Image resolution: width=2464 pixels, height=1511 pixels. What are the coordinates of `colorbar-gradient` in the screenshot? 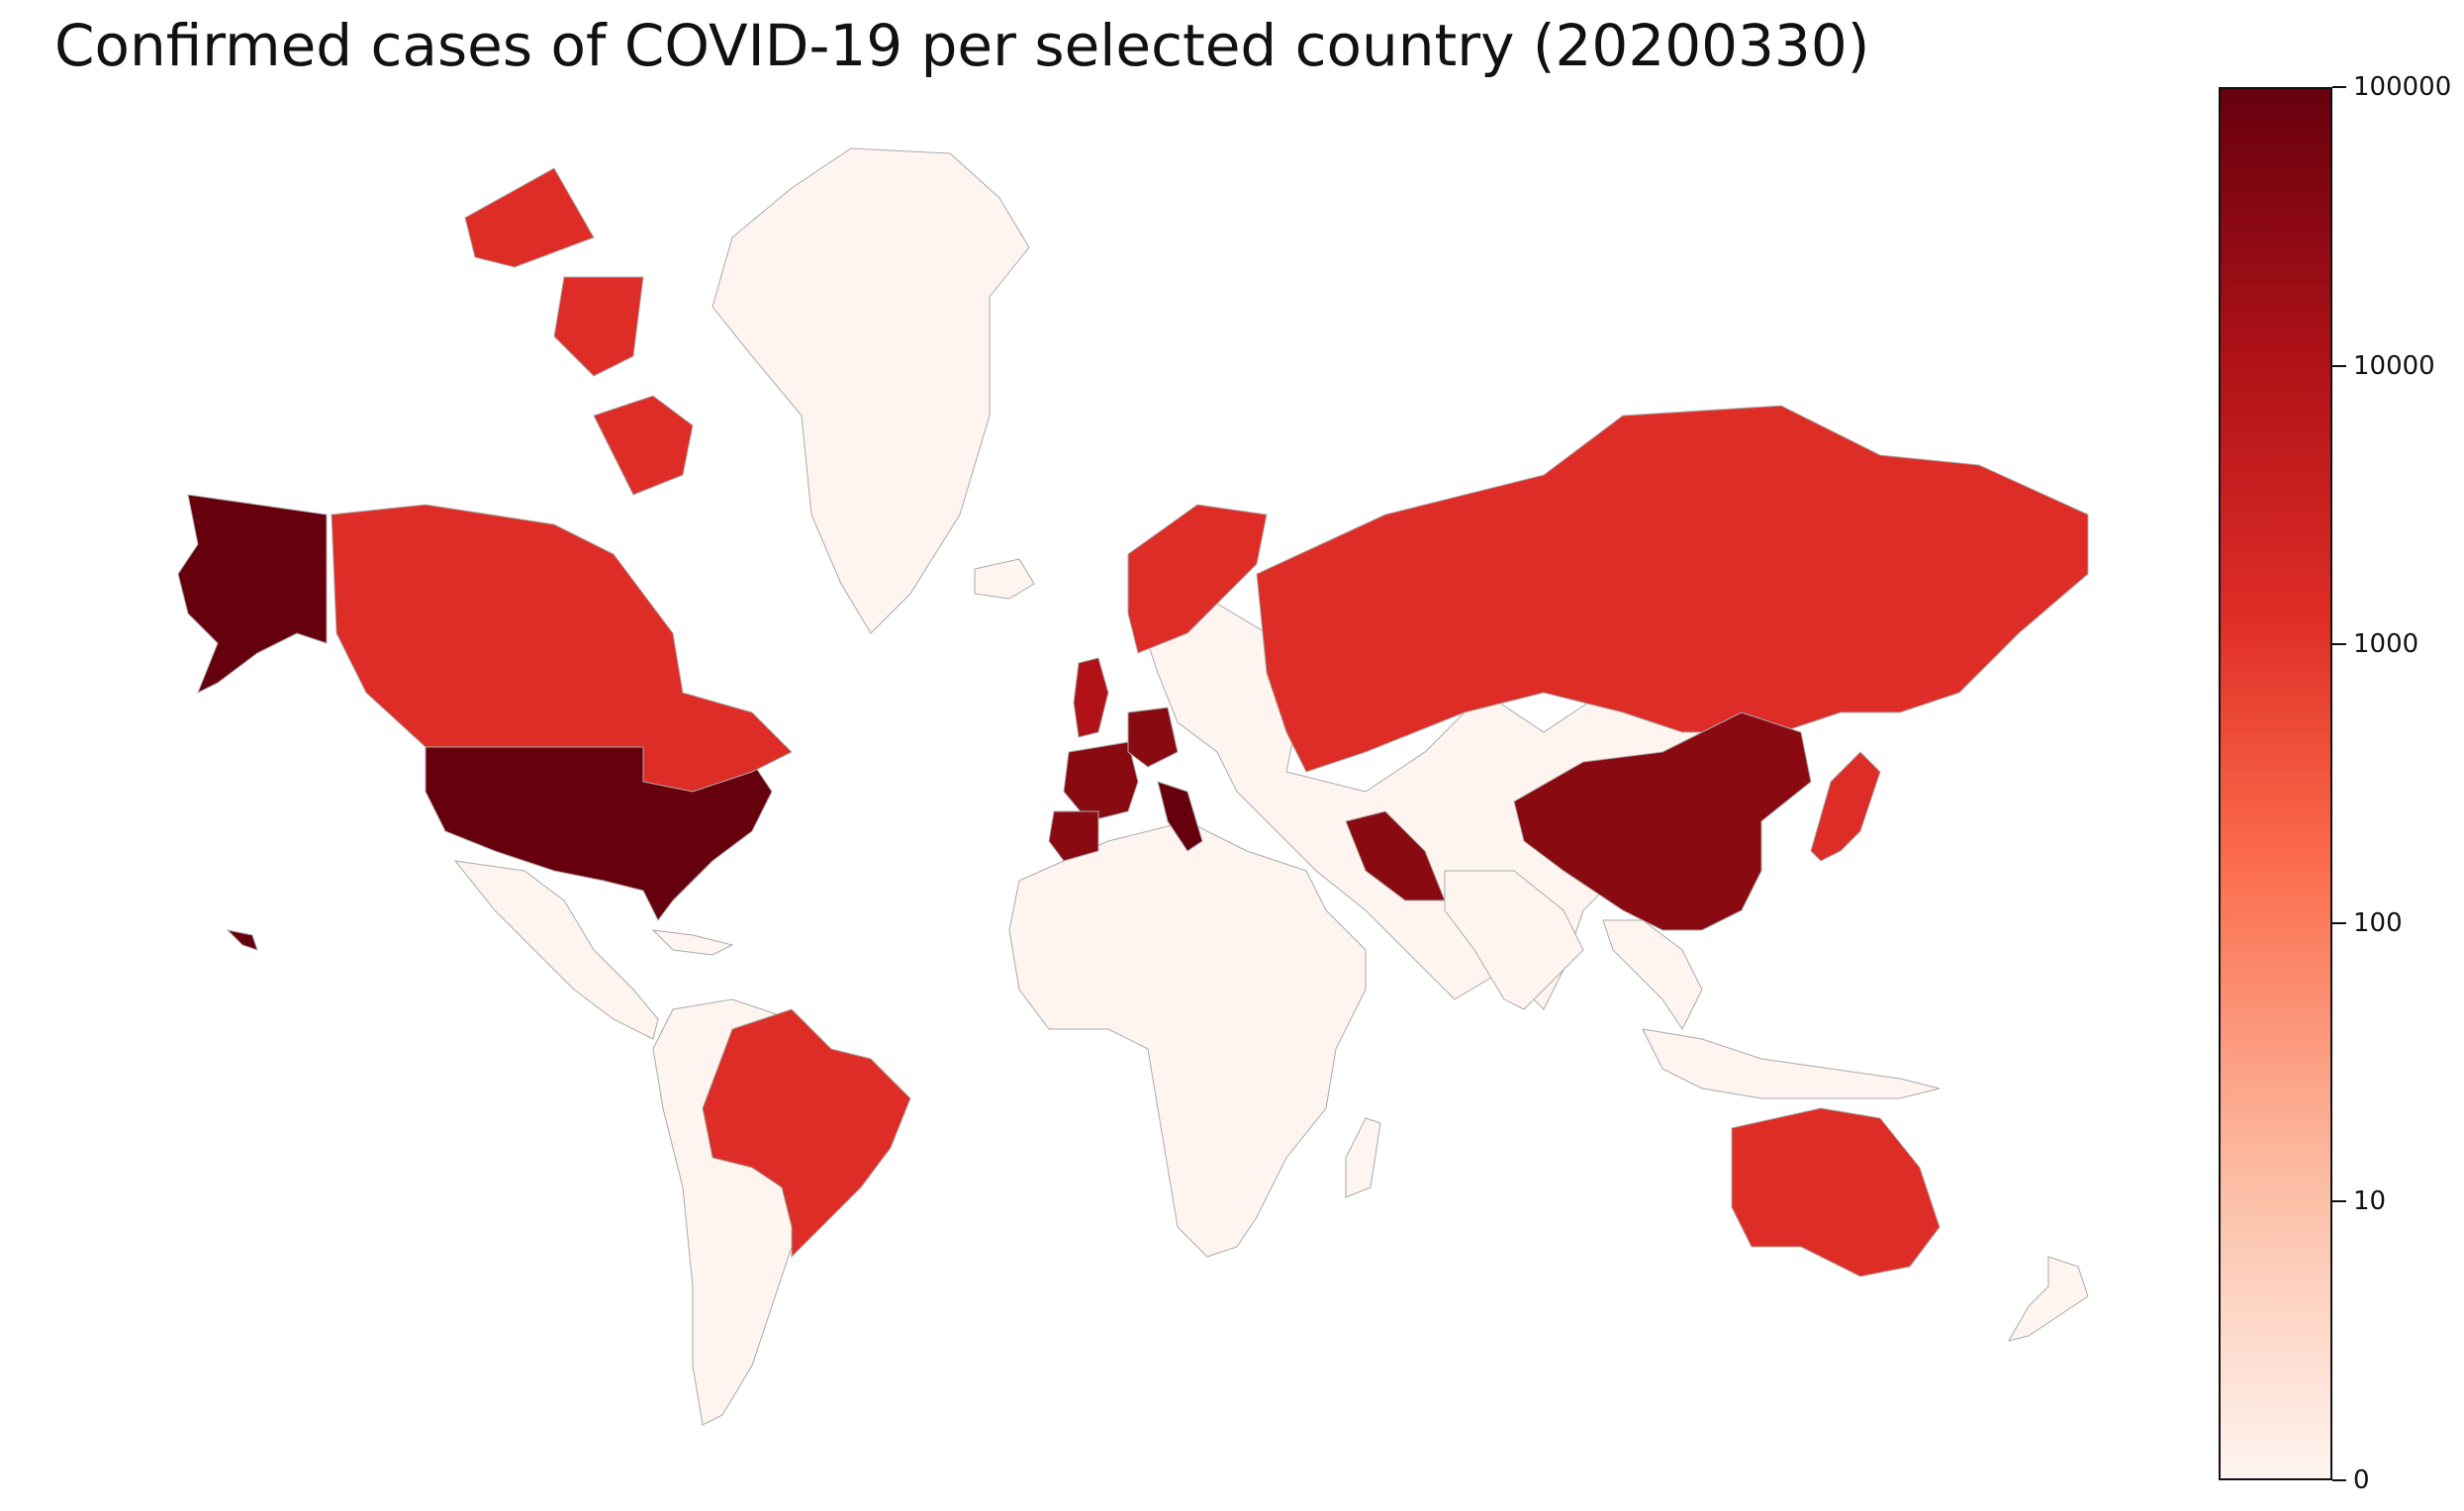 It's located at (2275, 783).